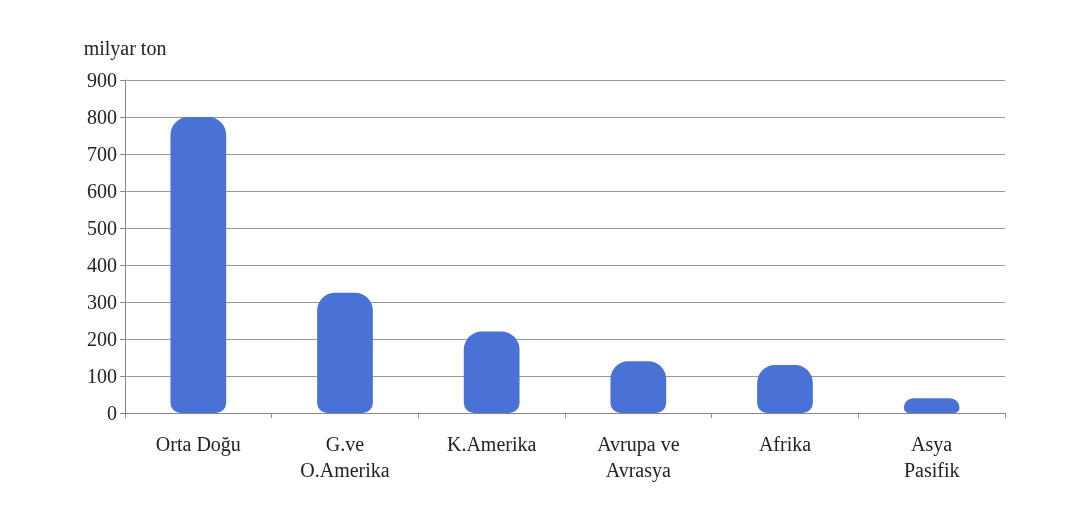  I want to click on y-tick-label: 600, so click(102, 191).